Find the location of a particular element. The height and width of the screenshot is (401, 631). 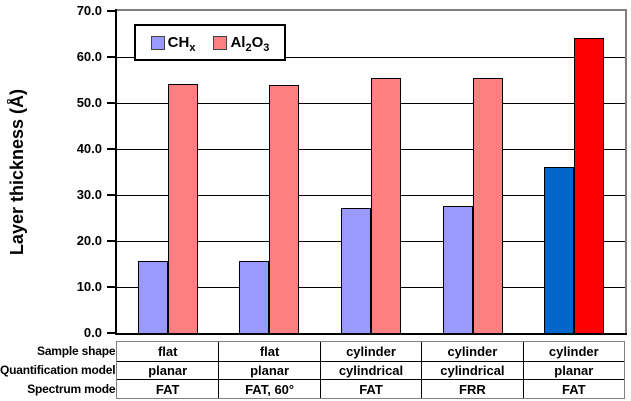

table-cell-r2-c2: planar is located at coordinates (269, 370).